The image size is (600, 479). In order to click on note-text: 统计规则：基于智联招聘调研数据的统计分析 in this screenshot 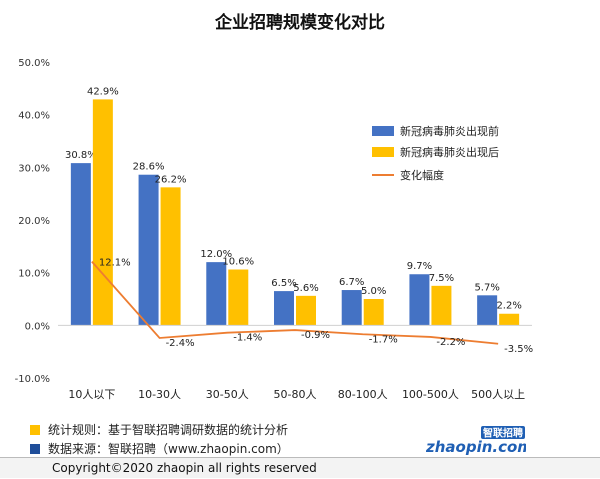, I will do `click(168, 430)`.